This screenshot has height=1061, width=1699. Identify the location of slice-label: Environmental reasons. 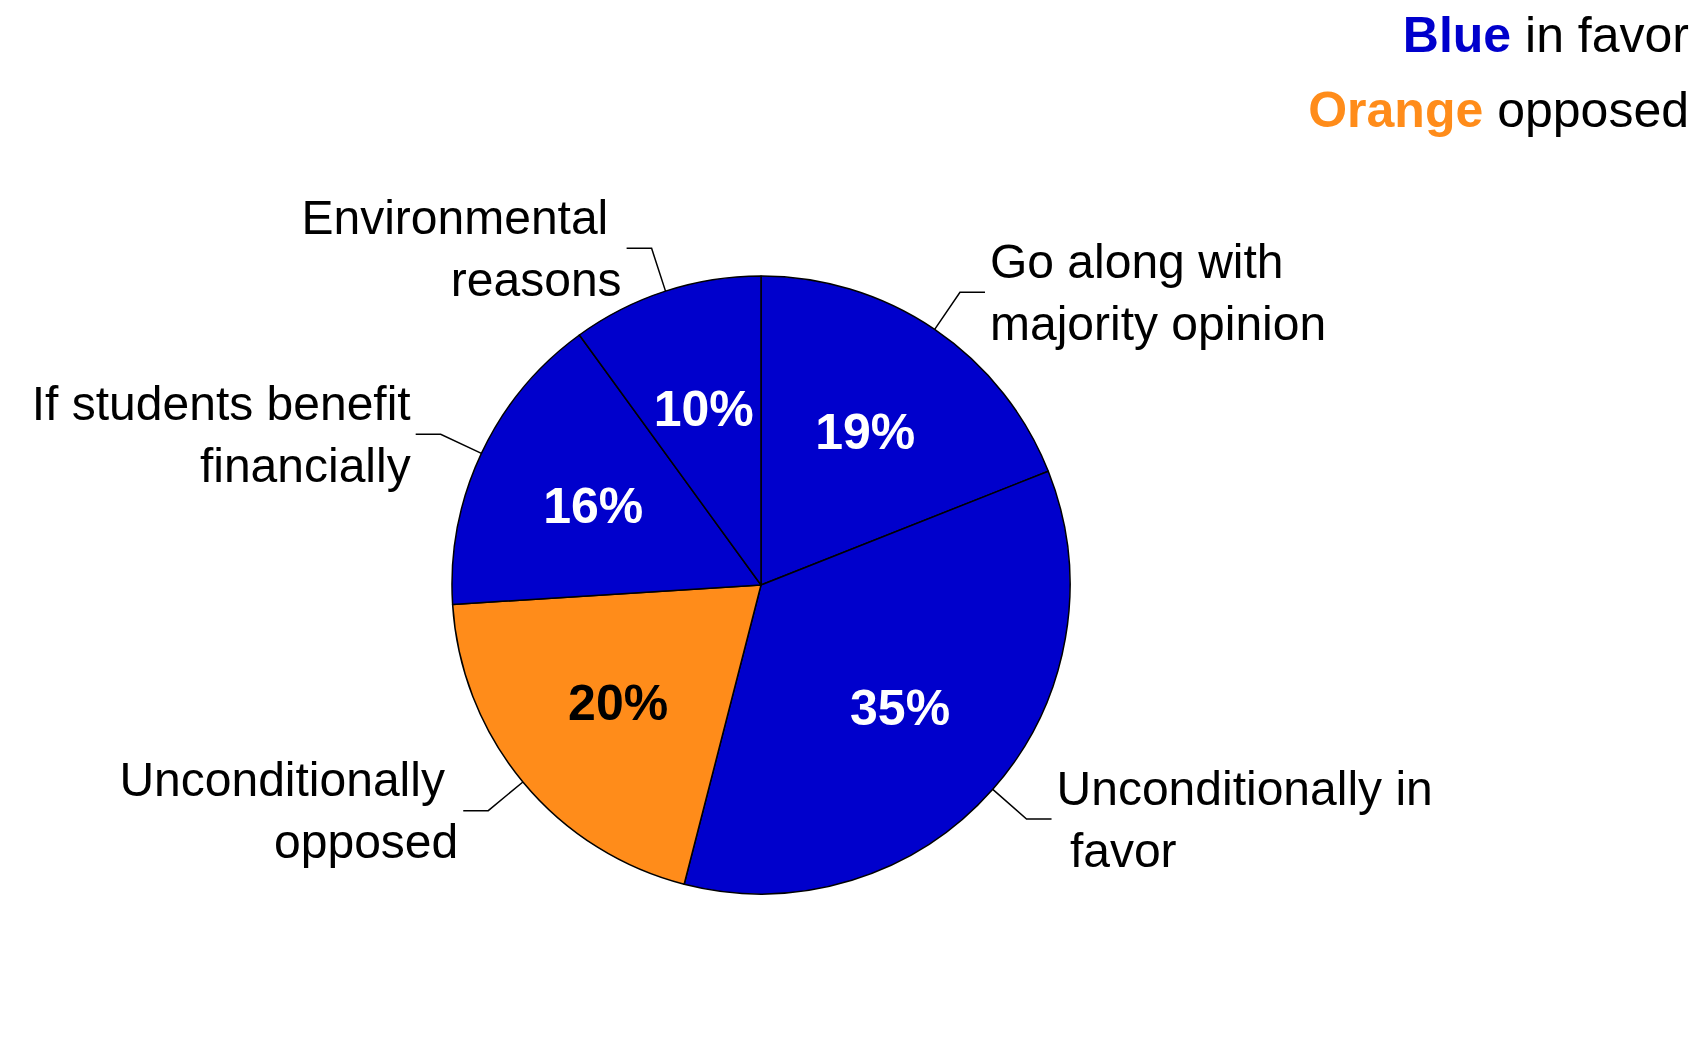
(461, 248).